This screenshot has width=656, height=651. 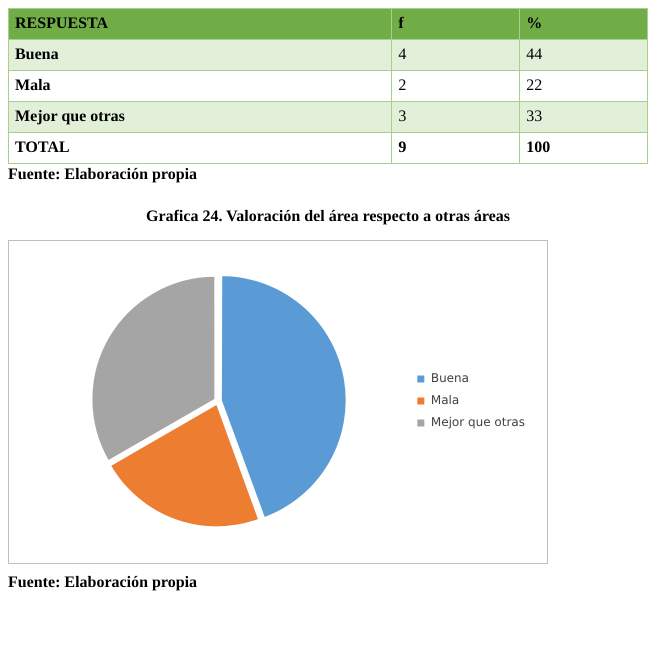 I want to click on legend-label: Mejor que otras, so click(x=478, y=422).